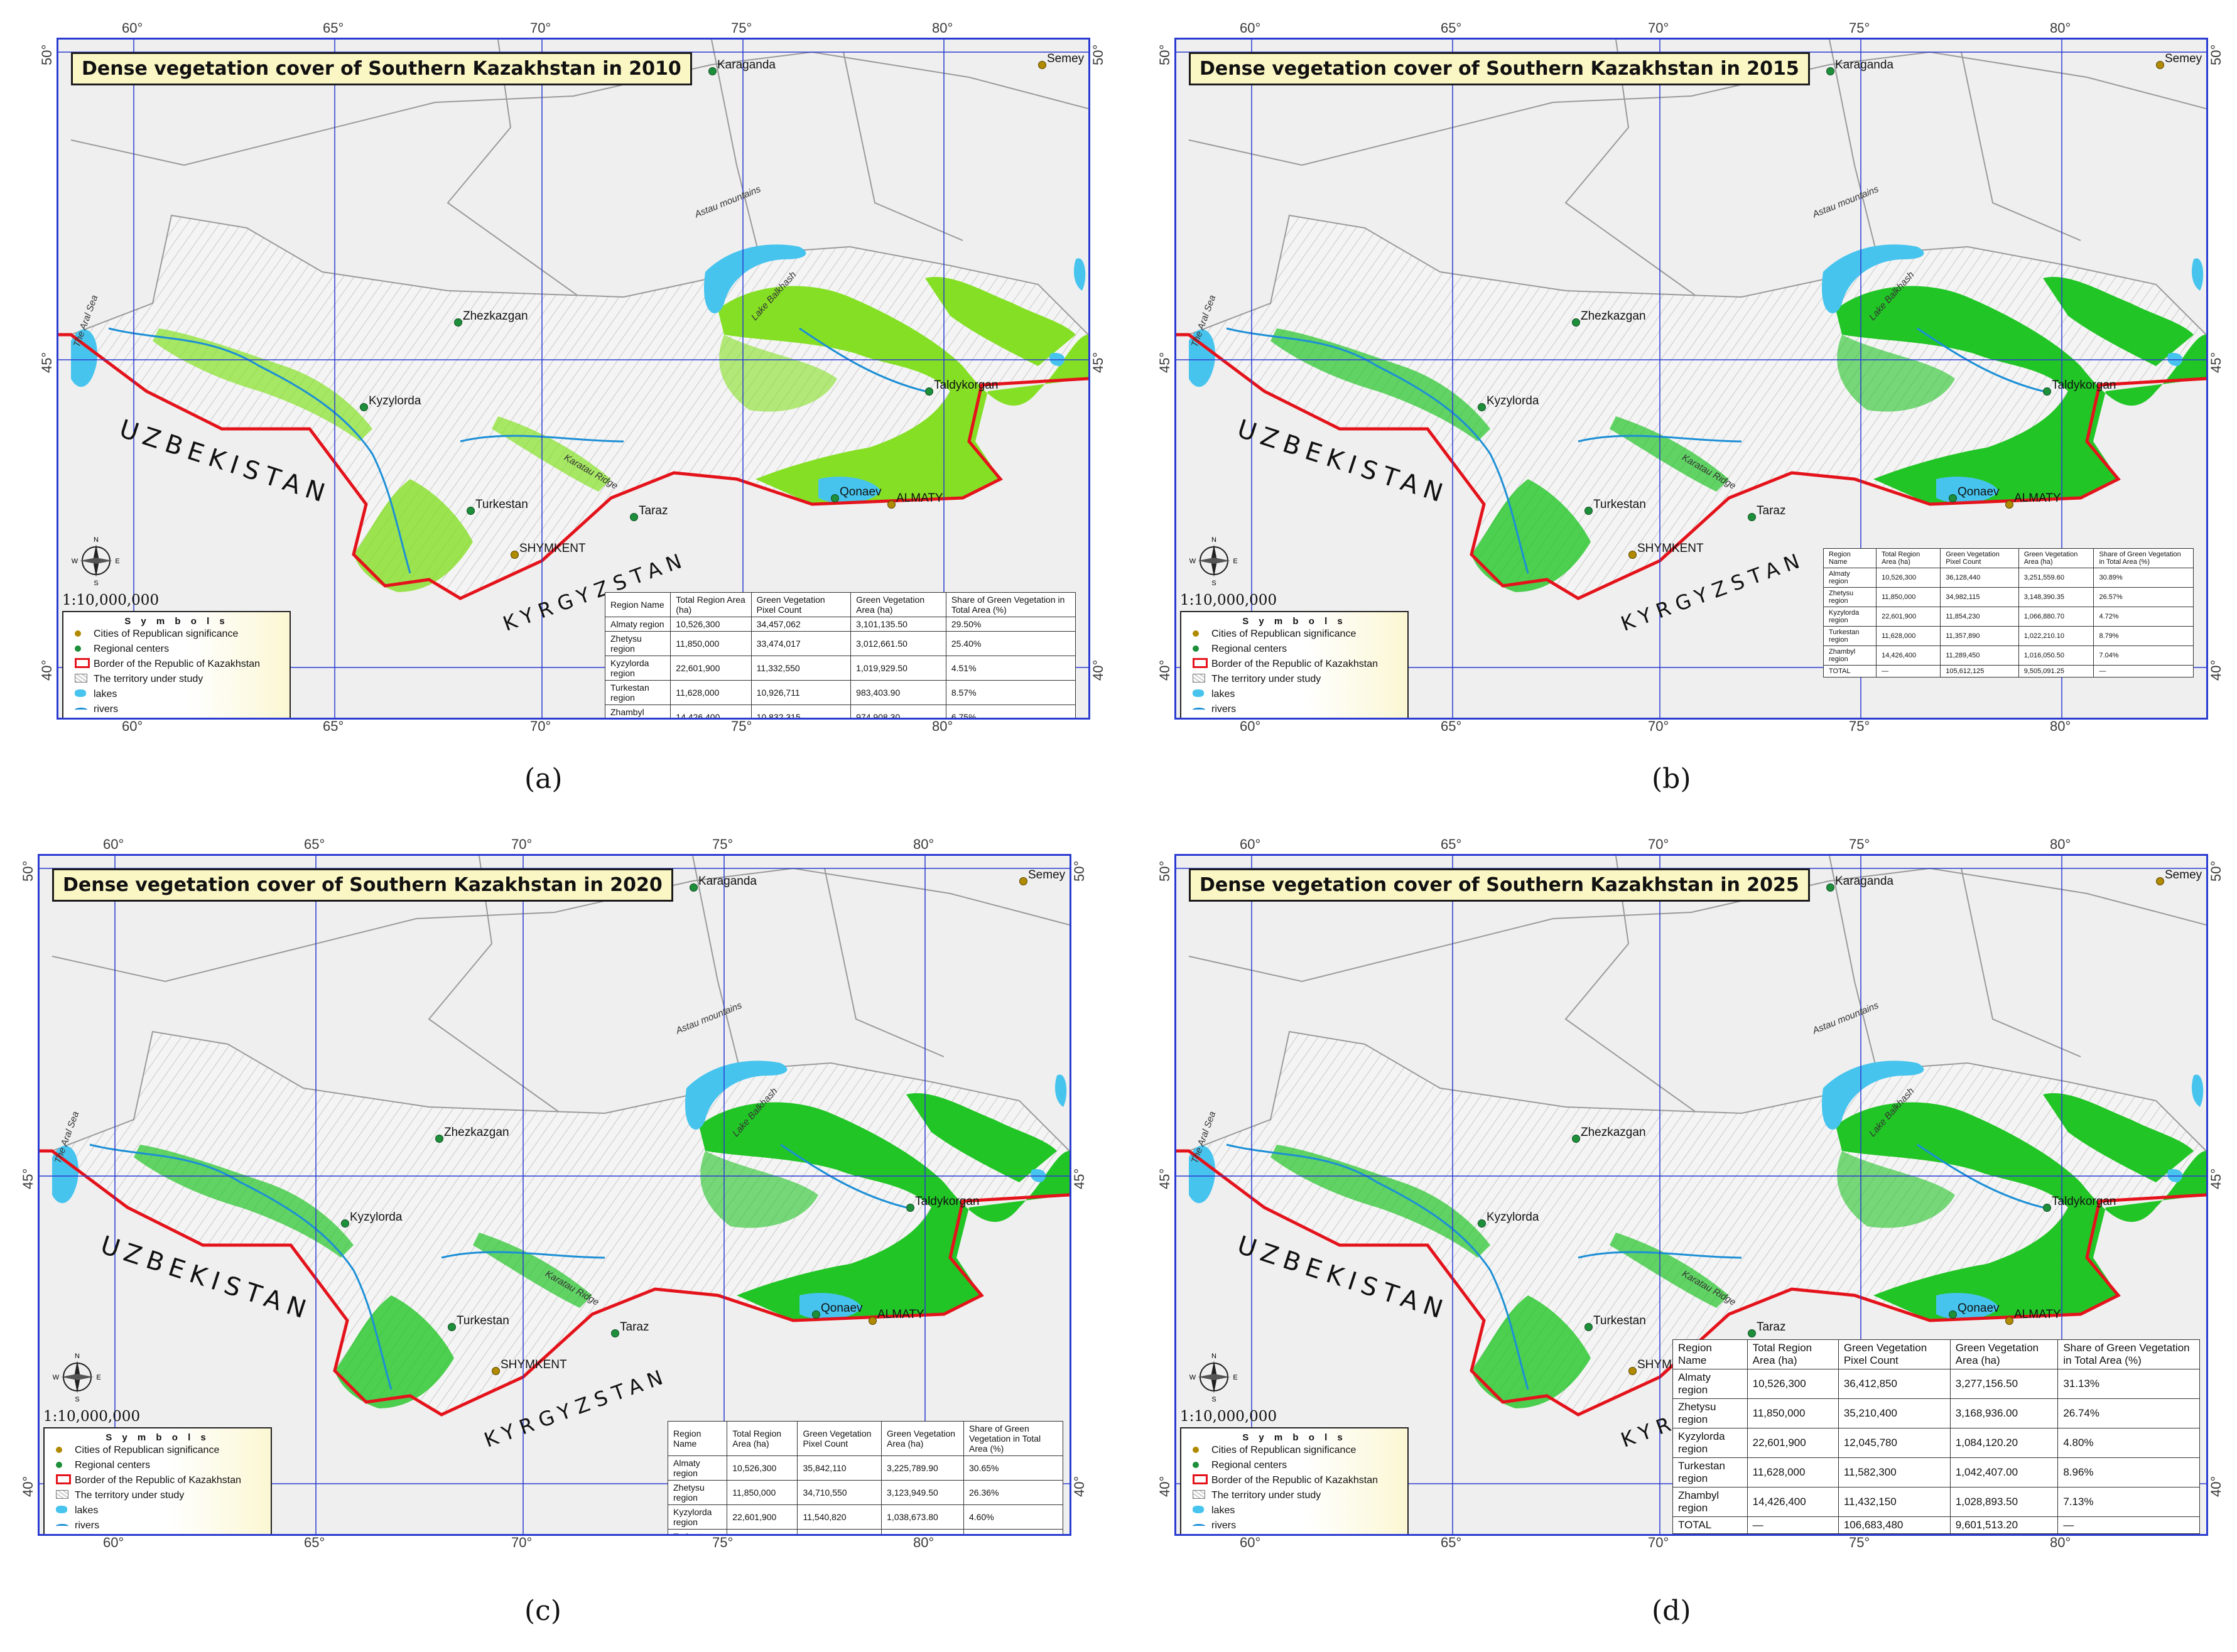 This screenshot has width=2237, height=1652. Describe the element at coordinates (2056, 597) in the screenshot. I see `table-cell: 3,148,390.35` at that location.